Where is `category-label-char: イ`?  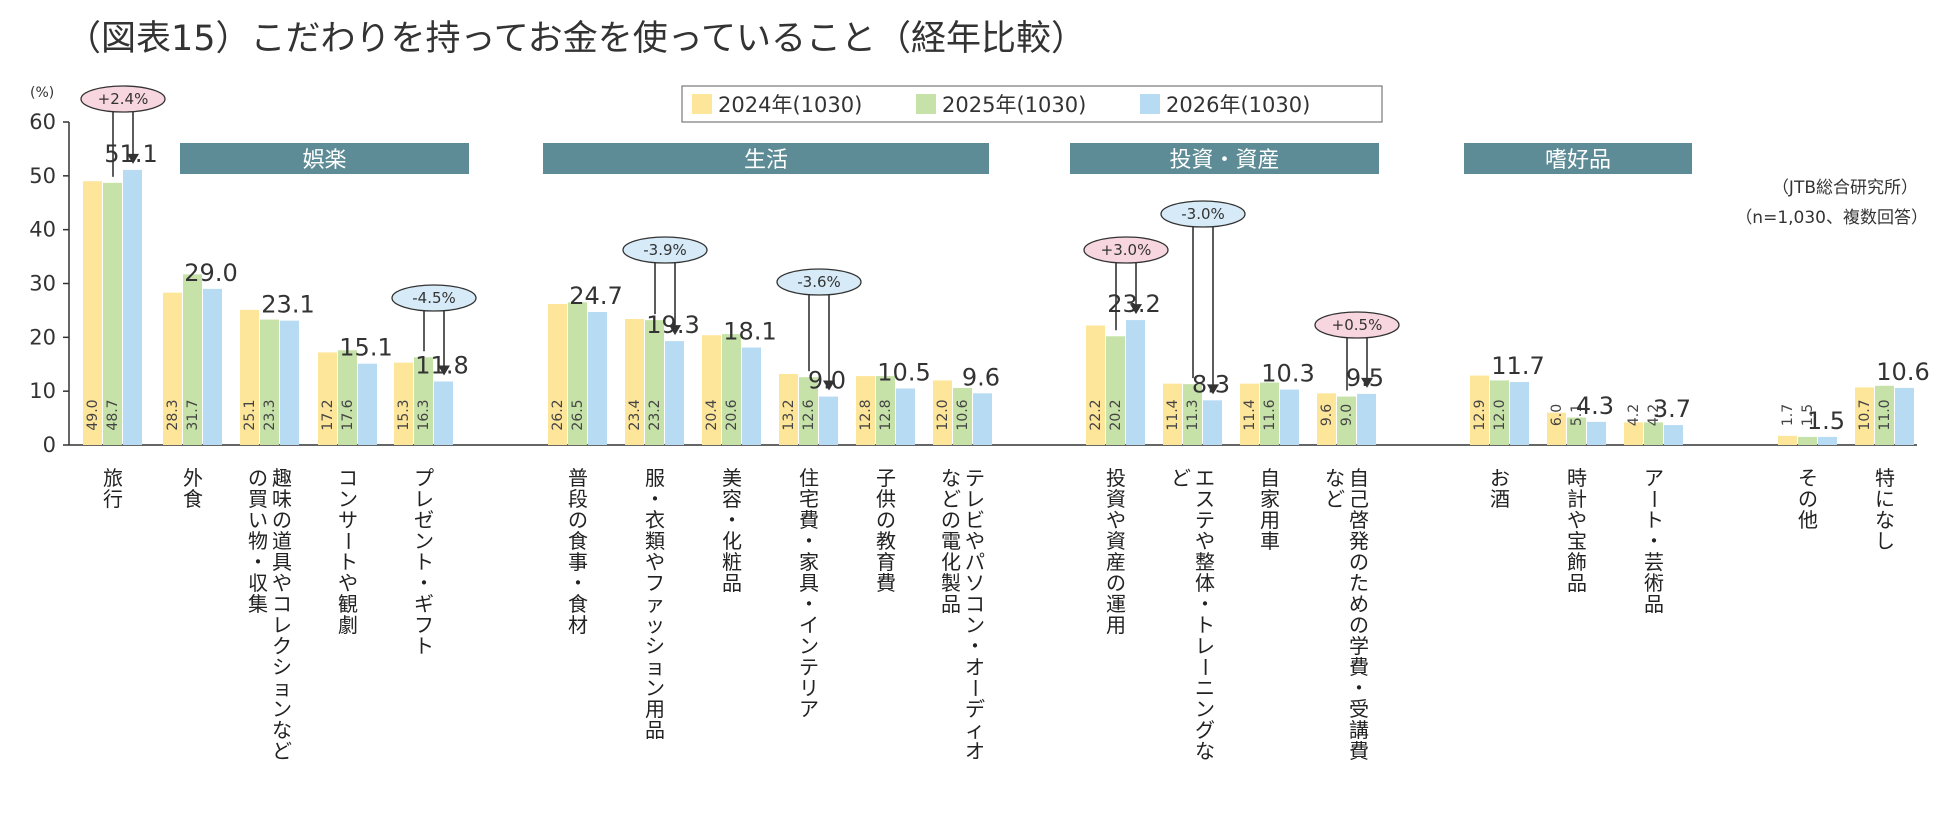 category-label-char: イ is located at coordinates (809, 625).